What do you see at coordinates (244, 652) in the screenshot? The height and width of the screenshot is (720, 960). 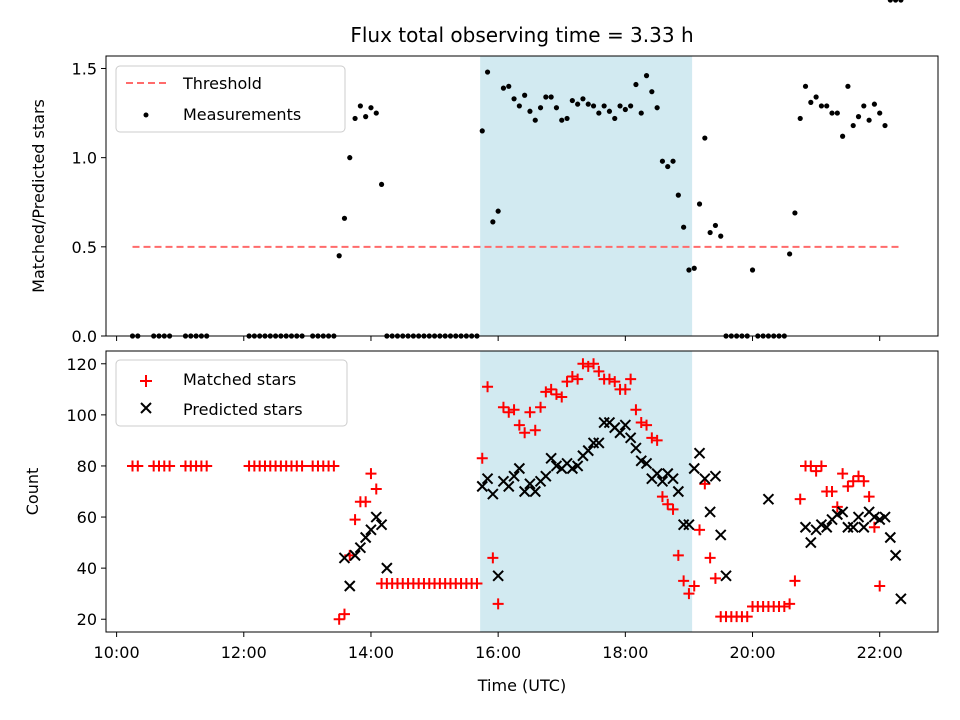 I see `x-tick-label: 12:00` at bounding box center [244, 652].